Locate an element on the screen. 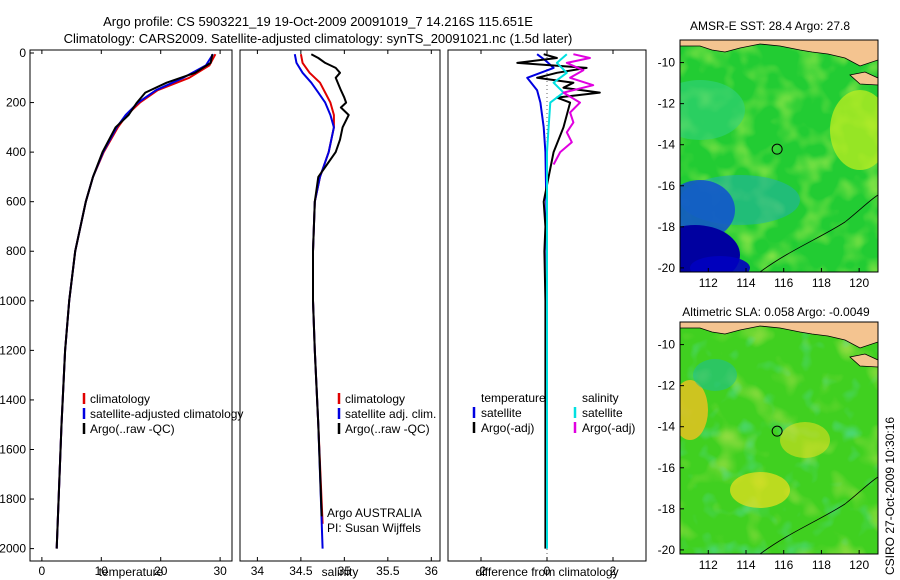 The height and width of the screenshot is (580, 900). salinity-xlabel: salinity is located at coordinates (340, 572).